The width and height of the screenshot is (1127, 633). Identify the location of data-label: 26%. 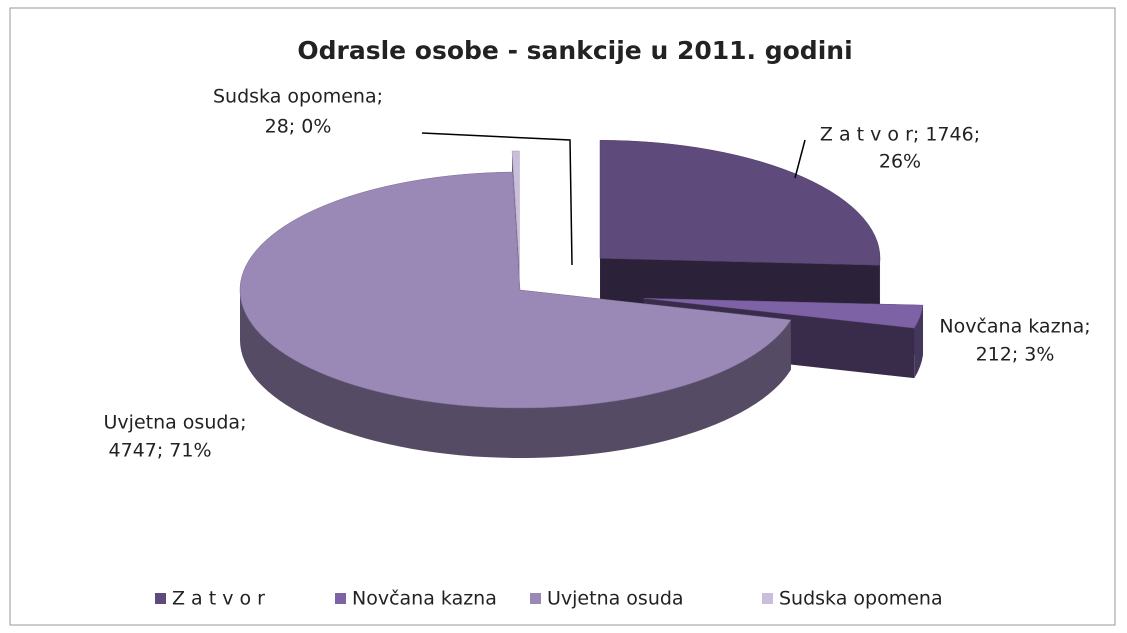
(900, 162).